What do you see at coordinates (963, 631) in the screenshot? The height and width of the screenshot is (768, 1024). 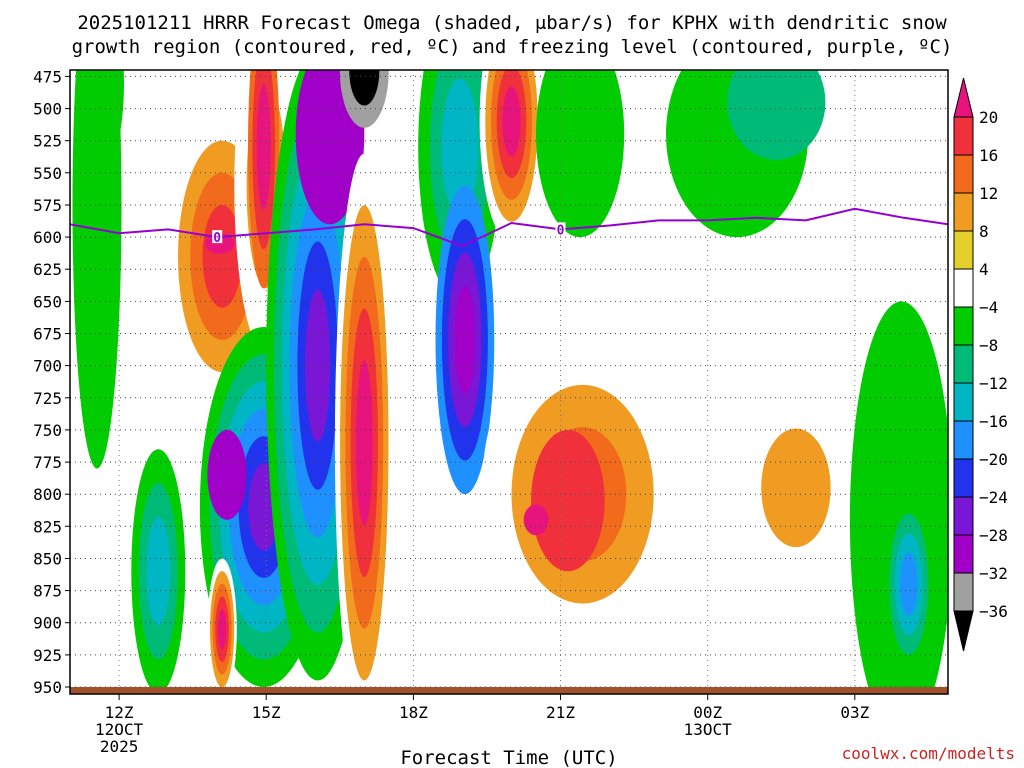 I see `colorbar-bottom-arrow` at bounding box center [963, 631].